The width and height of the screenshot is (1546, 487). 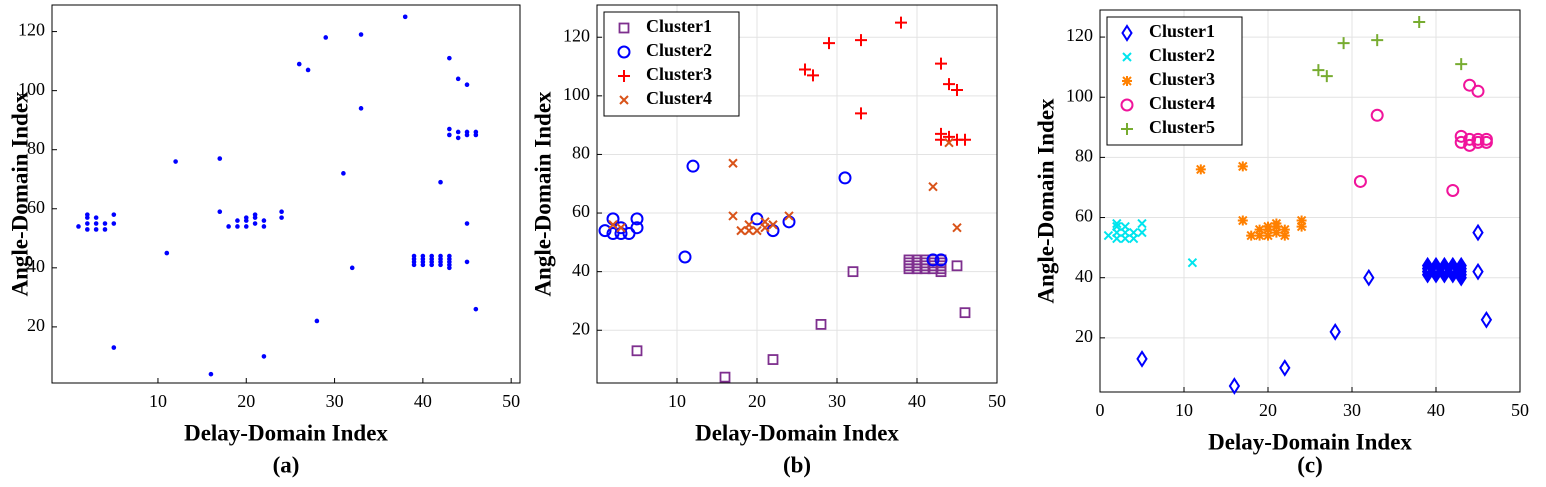 I want to click on y-tick-label: 80, so click(x=581, y=153).